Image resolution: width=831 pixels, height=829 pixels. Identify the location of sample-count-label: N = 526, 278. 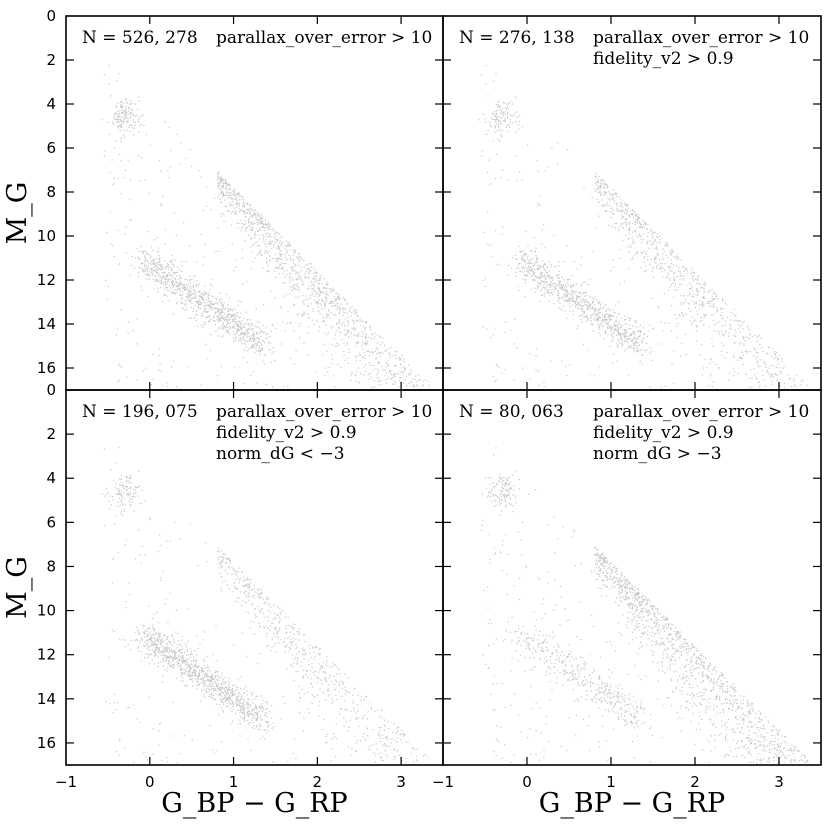
(140, 38).